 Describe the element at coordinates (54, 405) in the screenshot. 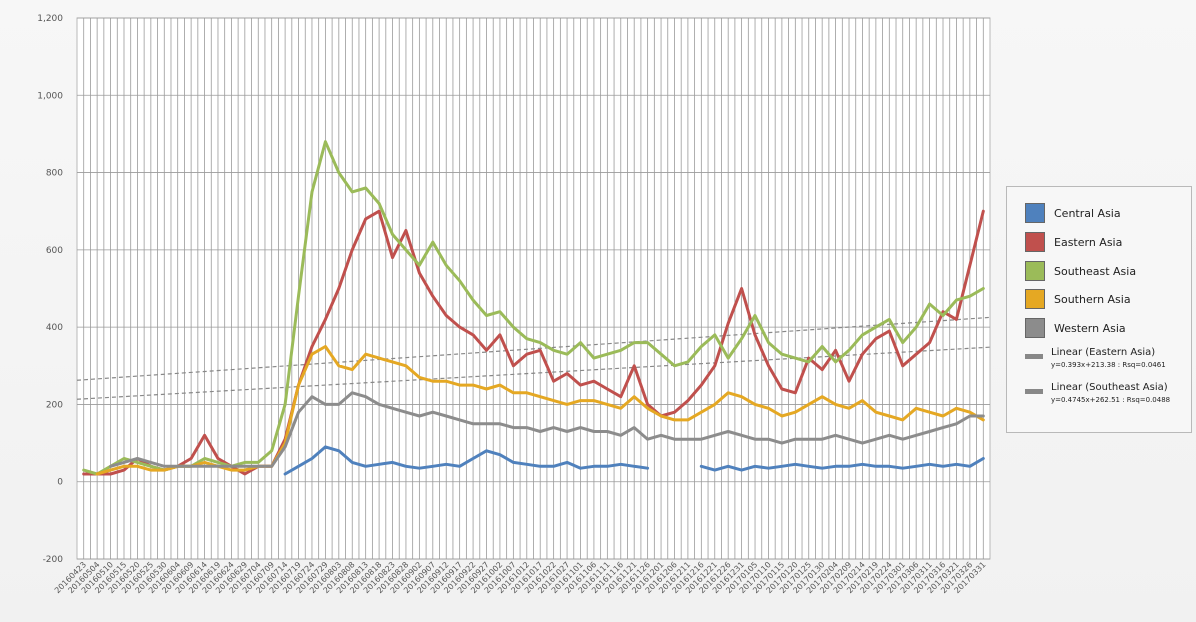

I see `y-tick-label: 200` at that location.